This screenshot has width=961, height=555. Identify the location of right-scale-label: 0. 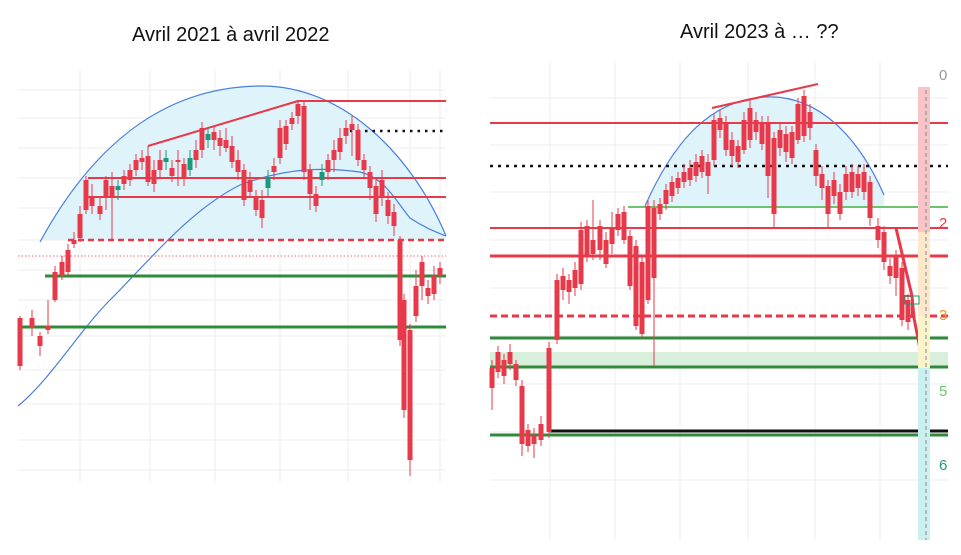
(943, 75).